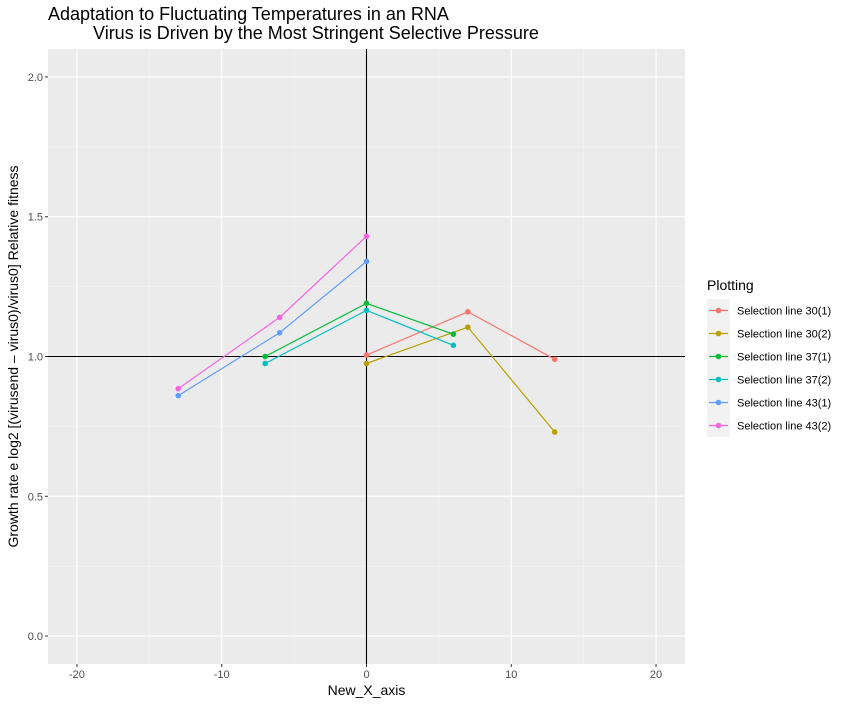  What do you see at coordinates (784, 404) in the screenshot?
I see `legend-label: Selection line 43(1)` at bounding box center [784, 404].